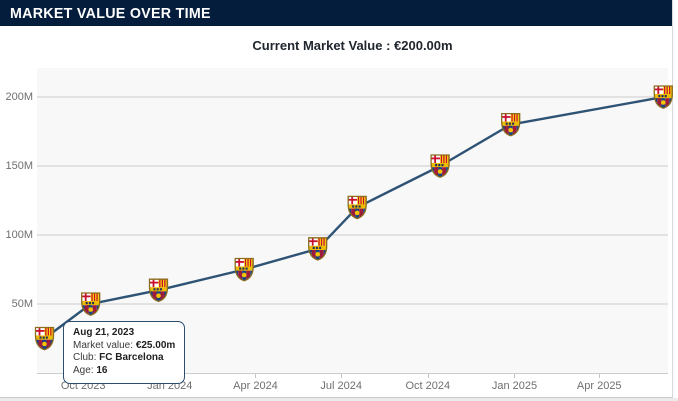 The width and height of the screenshot is (678, 401). I want to click on tooltip-date: Aug 21, 2023, so click(104, 332).